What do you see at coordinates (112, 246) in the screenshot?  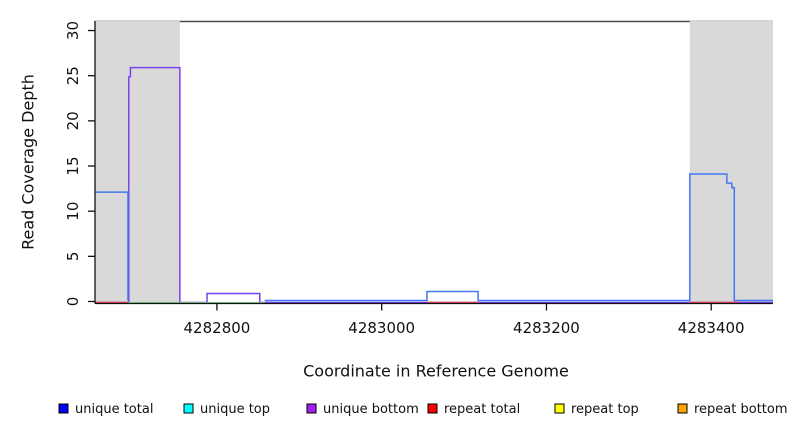 I see `series-unique-total` at bounding box center [112, 246].